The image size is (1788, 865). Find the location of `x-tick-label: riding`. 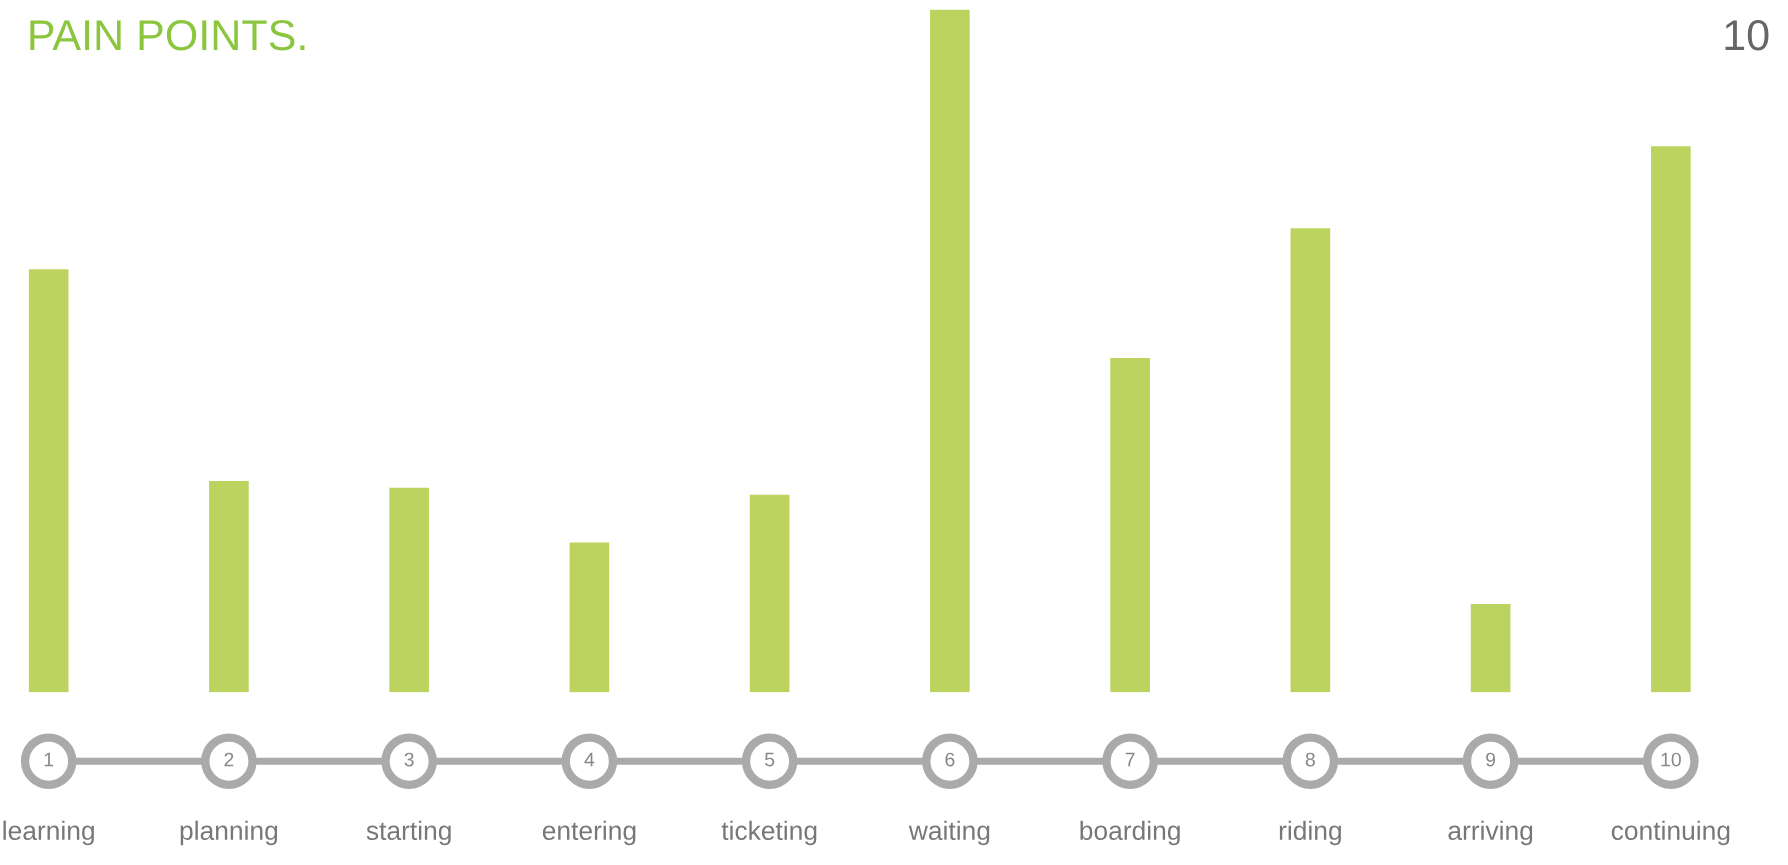

x-tick-label: riding is located at coordinates (1310, 833).